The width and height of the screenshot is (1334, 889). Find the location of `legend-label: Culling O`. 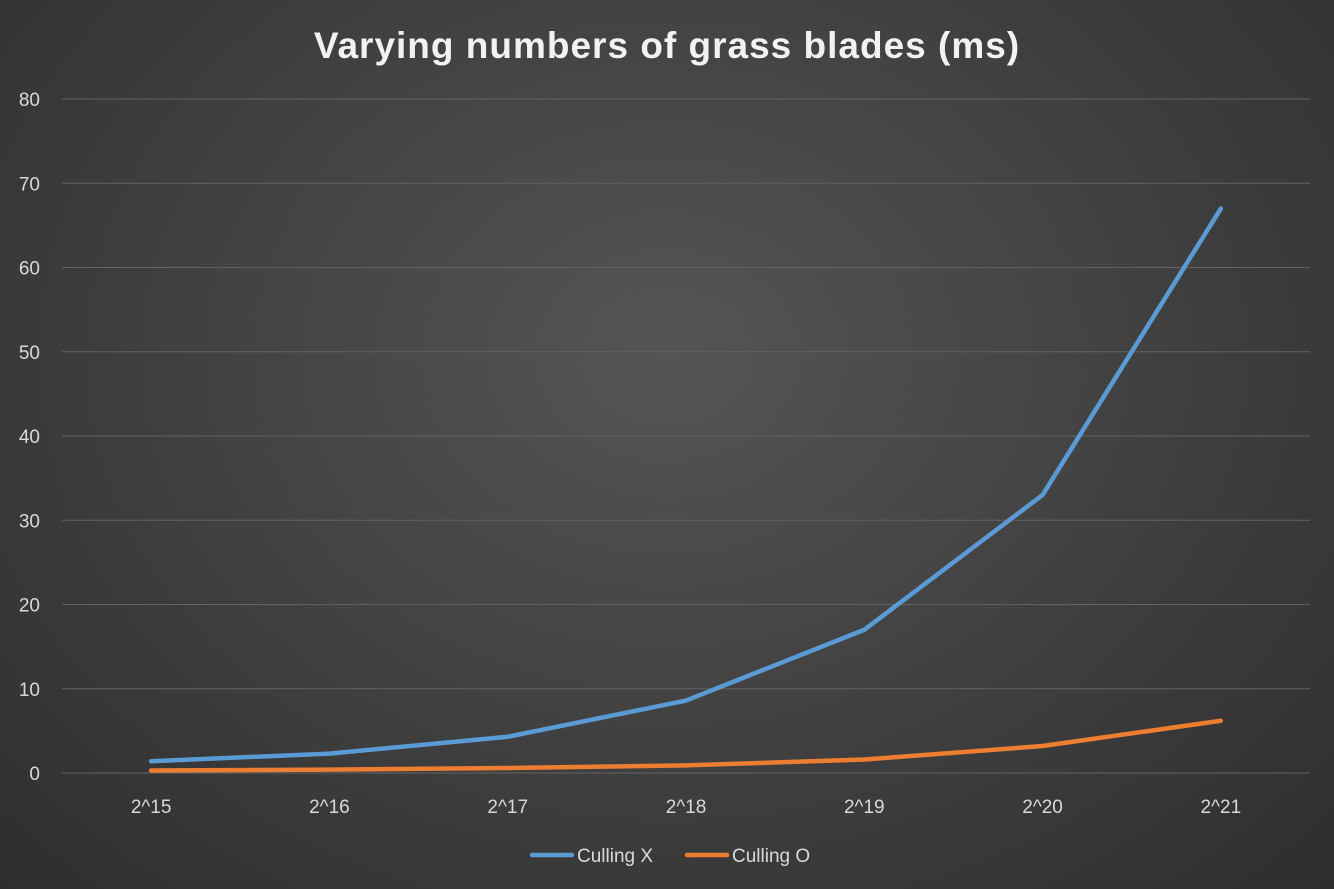

legend-label: Culling O is located at coordinates (771, 856).